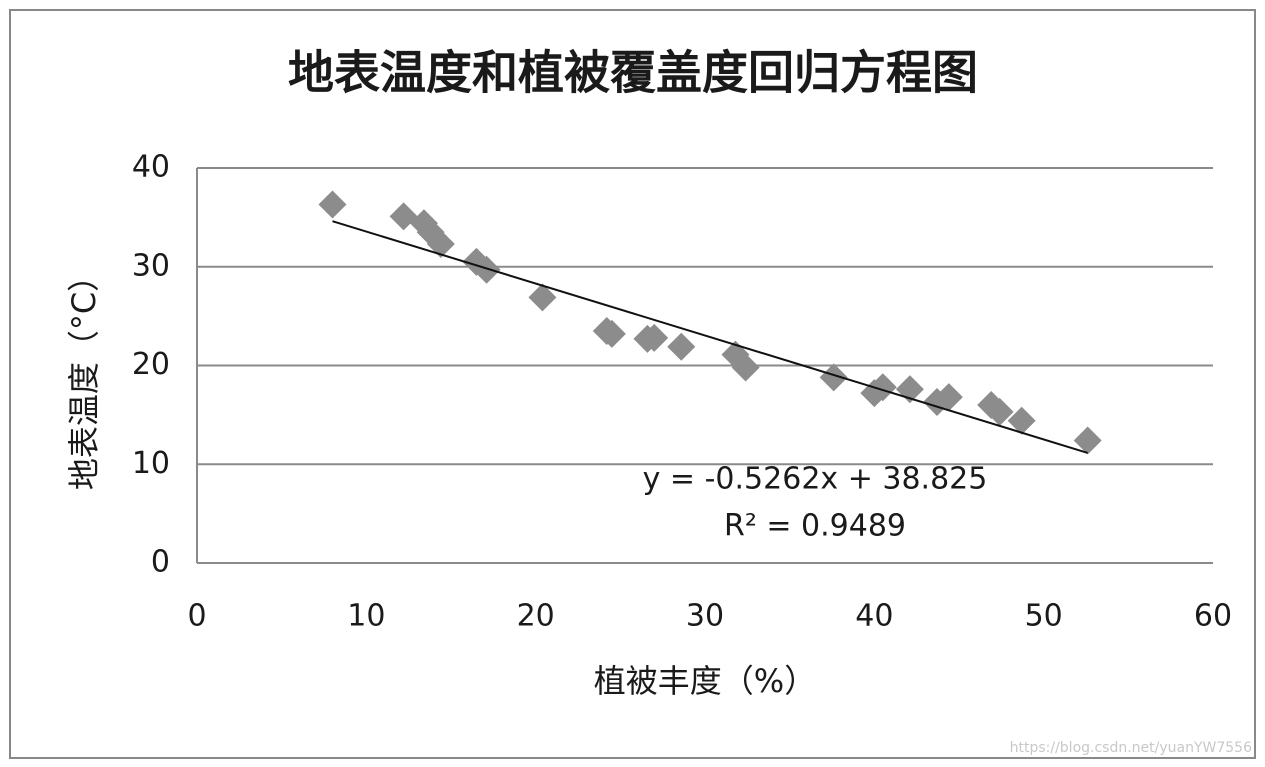 This screenshot has width=1265, height=767. Describe the element at coordinates (366, 616) in the screenshot. I see `x-tick-label: 10` at that location.